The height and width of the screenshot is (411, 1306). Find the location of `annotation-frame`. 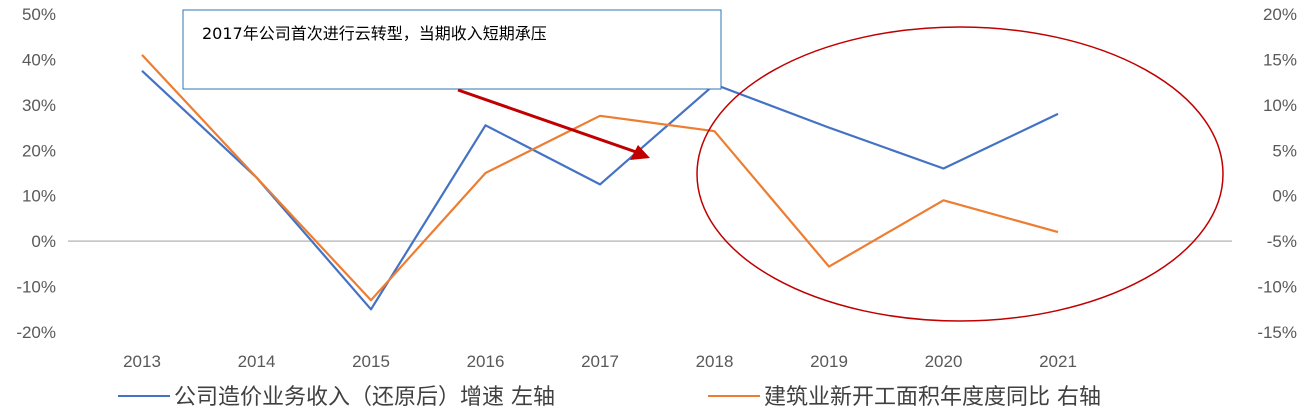

annotation-frame is located at coordinates (452, 49).